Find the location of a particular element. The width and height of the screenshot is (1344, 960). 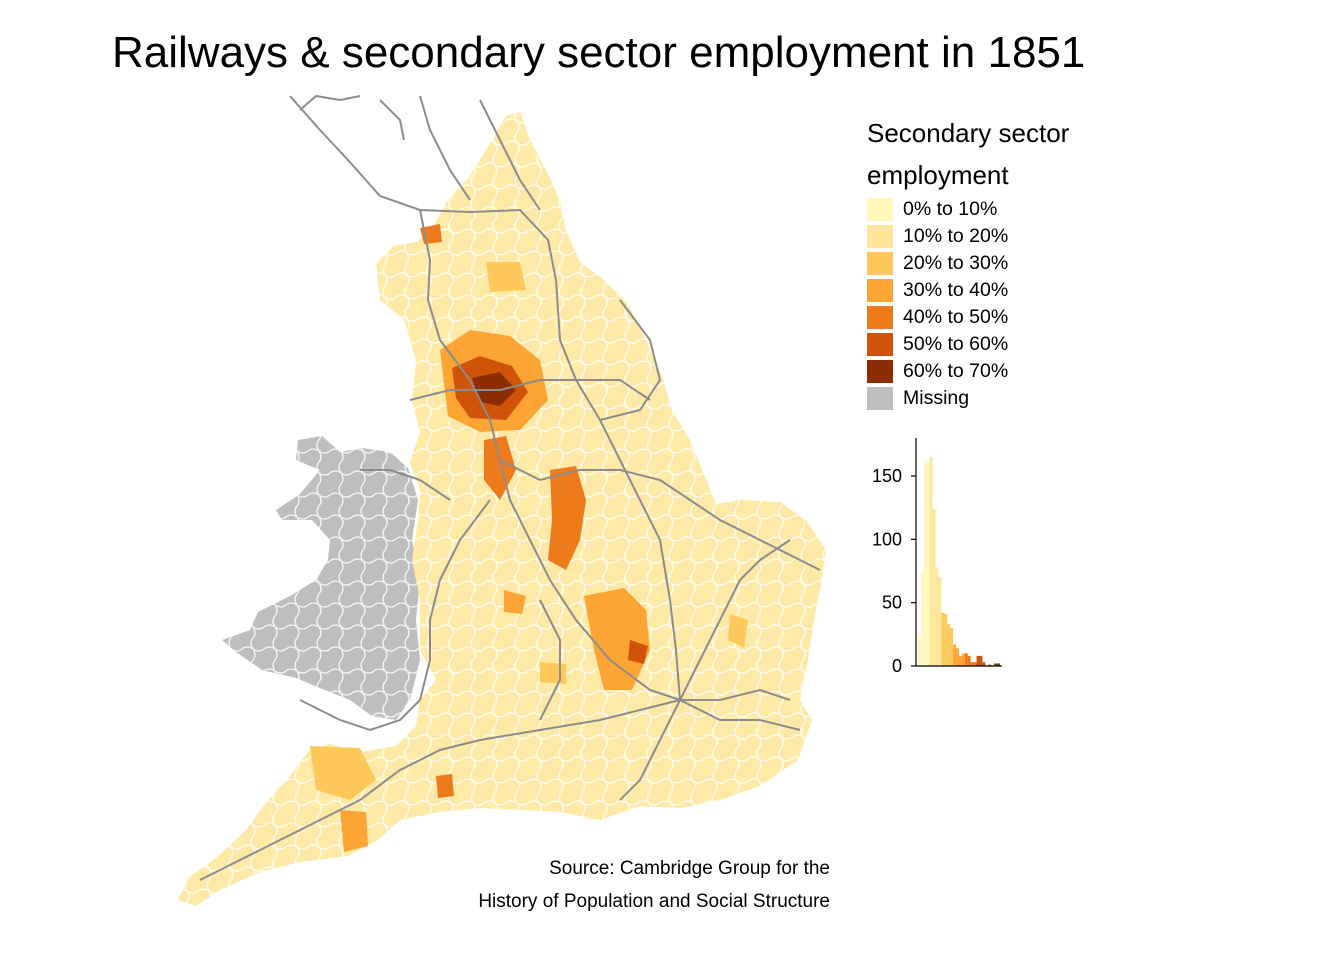

histogram: 0 50 100 150 is located at coordinates (937, 557).